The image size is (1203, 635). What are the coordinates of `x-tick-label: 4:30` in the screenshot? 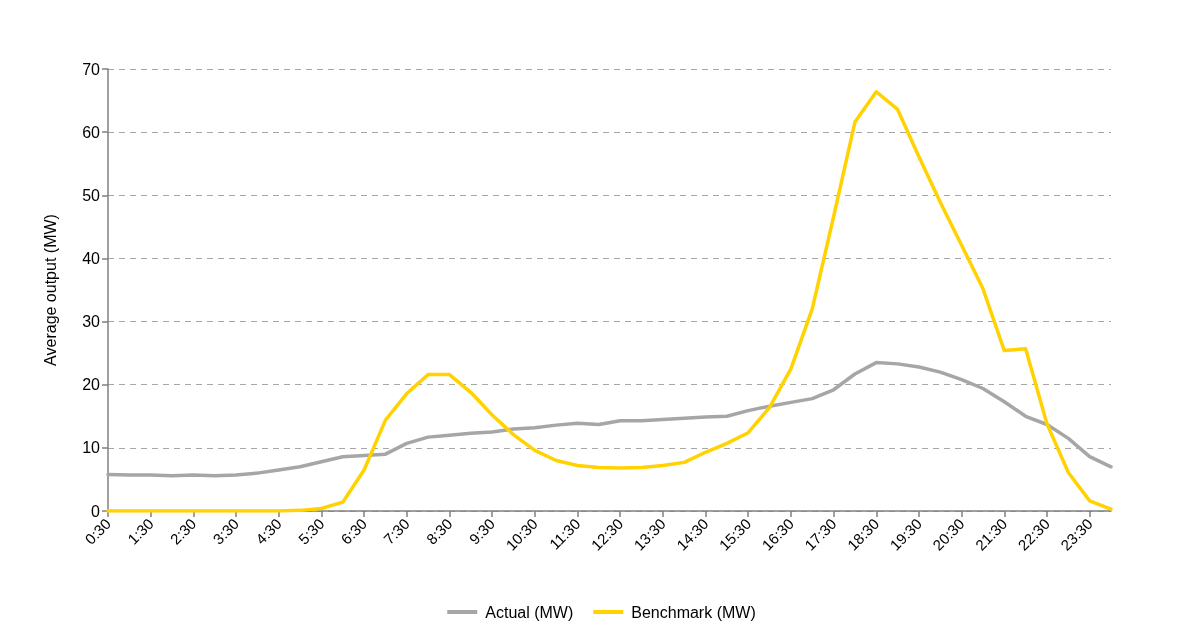 It's located at (268, 531).